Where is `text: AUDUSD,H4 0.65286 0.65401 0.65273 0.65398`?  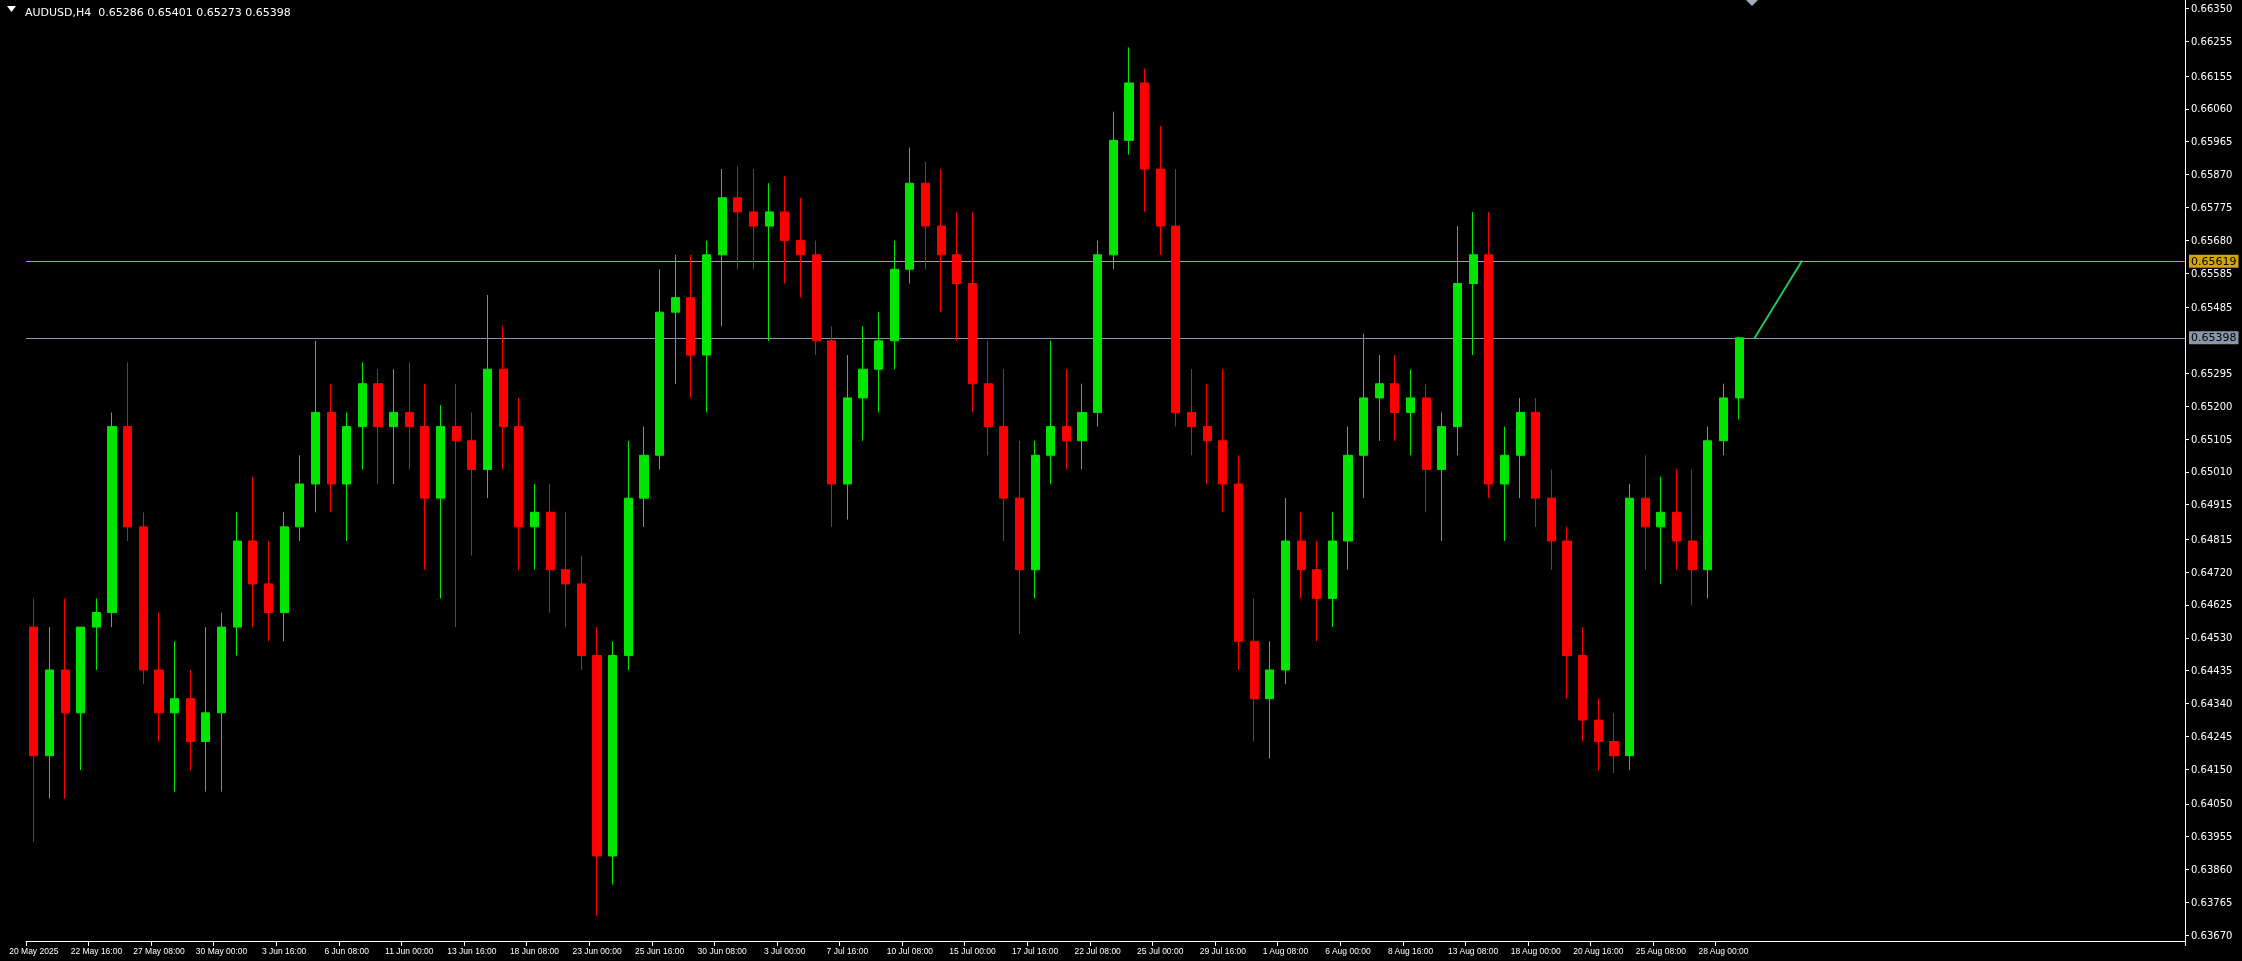 text: AUDUSD,H4 0.65286 0.65401 0.65273 0.65398 is located at coordinates (158, 12).